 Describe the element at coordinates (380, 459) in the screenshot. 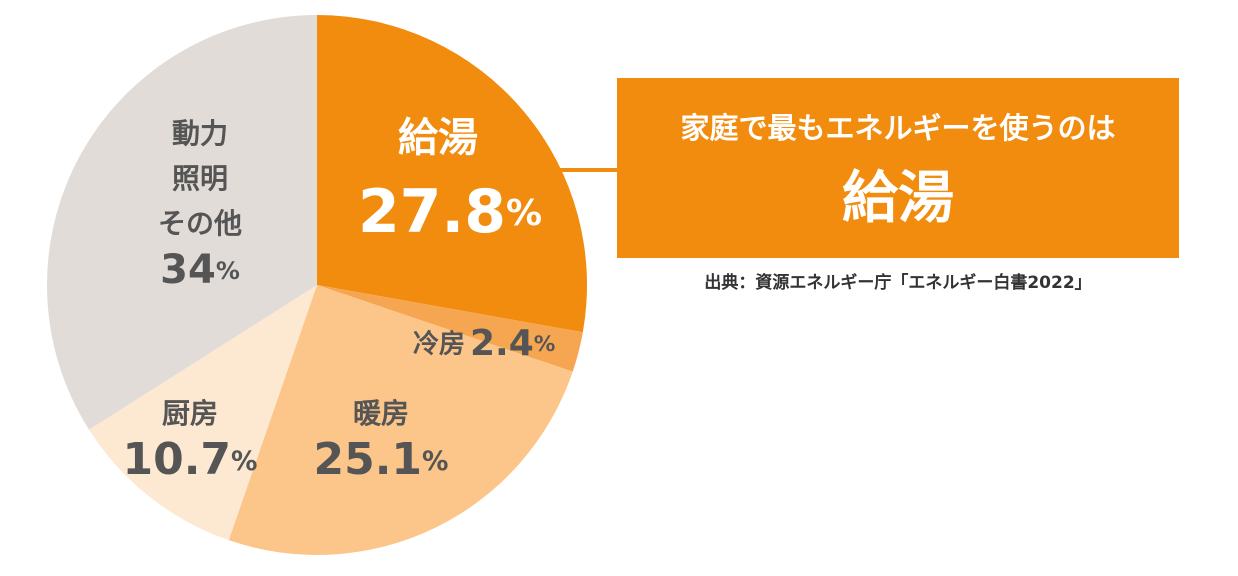

I see `value-label: 25.1%` at that location.